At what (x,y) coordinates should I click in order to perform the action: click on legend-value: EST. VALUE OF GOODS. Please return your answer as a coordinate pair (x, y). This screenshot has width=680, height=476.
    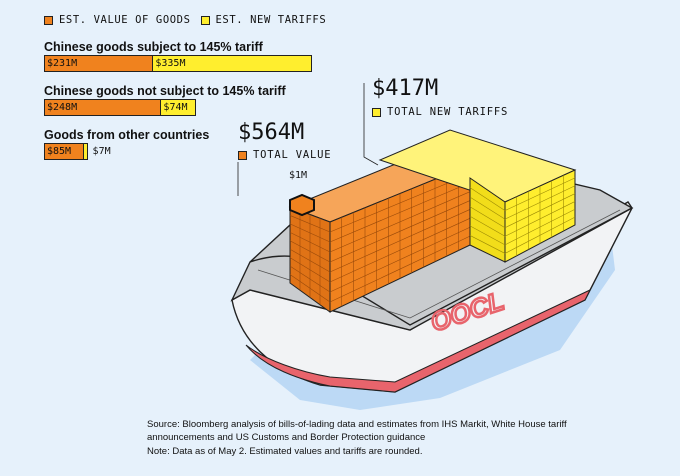
    Looking at the image, I should click on (117, 20).